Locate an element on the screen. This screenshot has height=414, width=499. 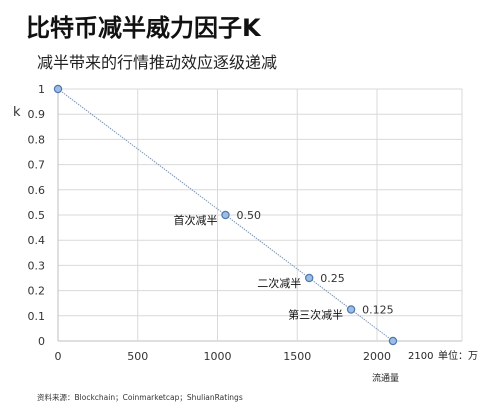
y-tick-label: 0.4 is located at coordinates (37, 240).